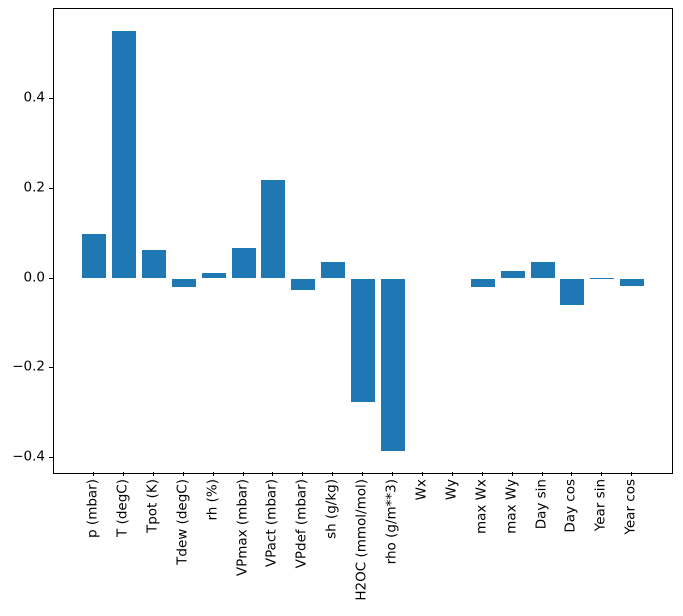 This screenshot has height=616, width=683. Describe the element at coordinates (630, 507) in the screenshot. I see `x-tick-label: Year cos` at that location.